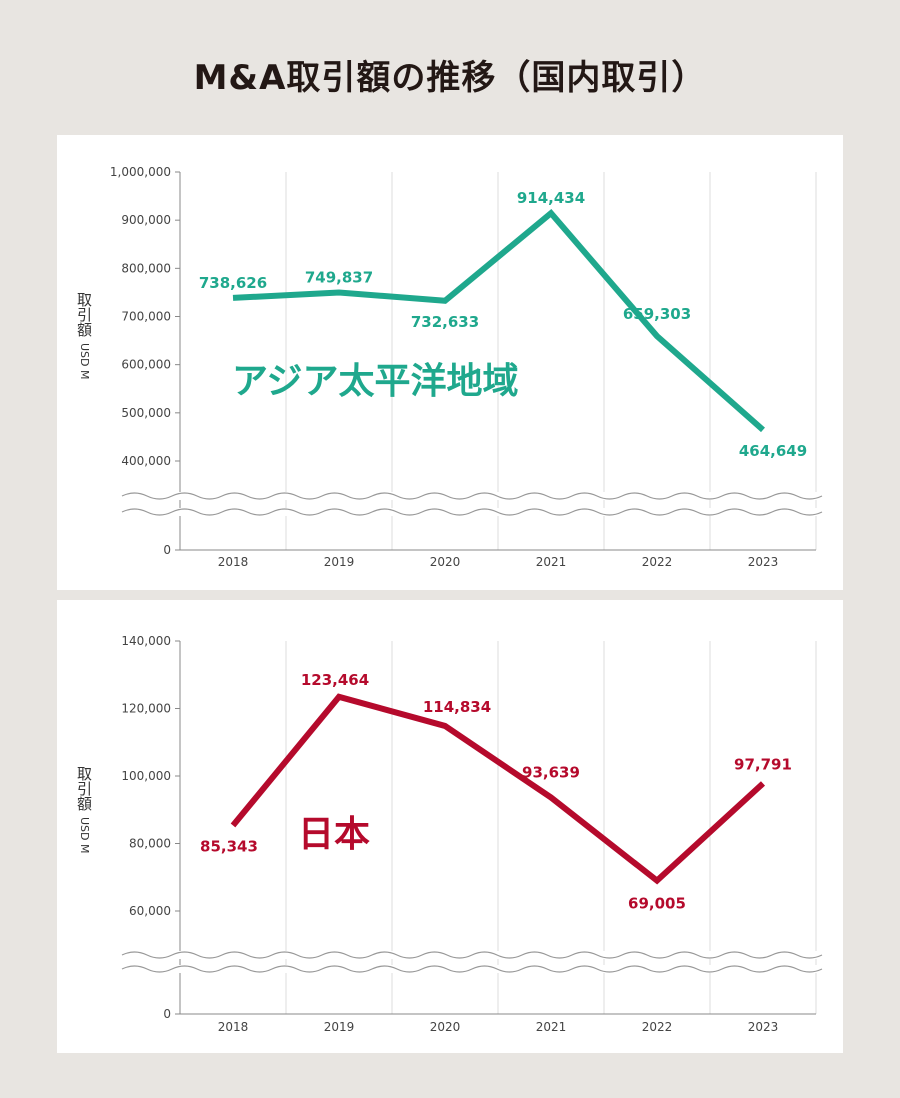 This screenshot has height=1098, width=900. Describe the element at coordinates (146, 776) in the screenshot. I see `y-tick-label: 100,000` at that location.